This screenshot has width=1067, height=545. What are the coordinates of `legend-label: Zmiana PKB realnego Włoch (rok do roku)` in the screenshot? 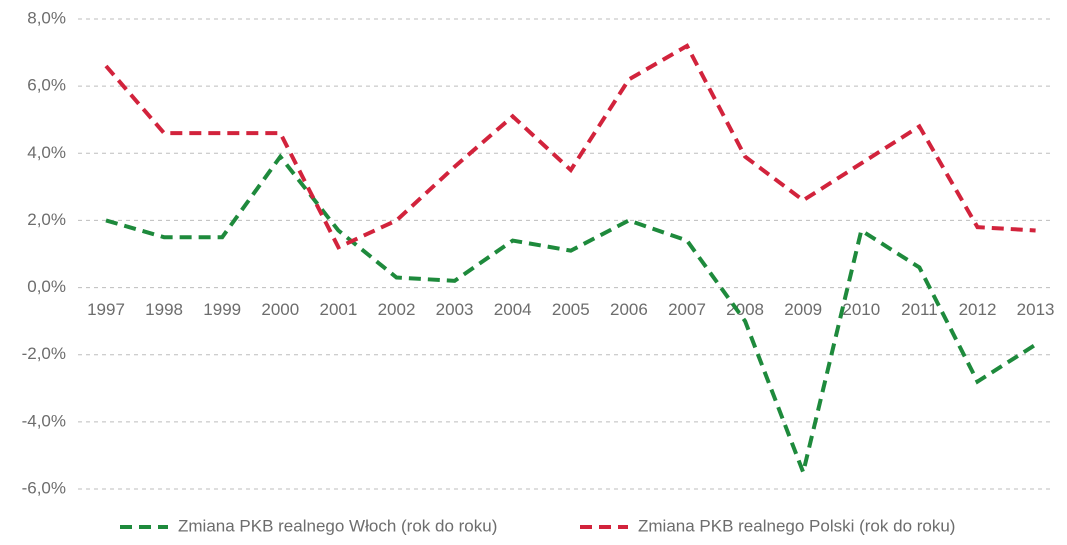 It's located at (337, 525).